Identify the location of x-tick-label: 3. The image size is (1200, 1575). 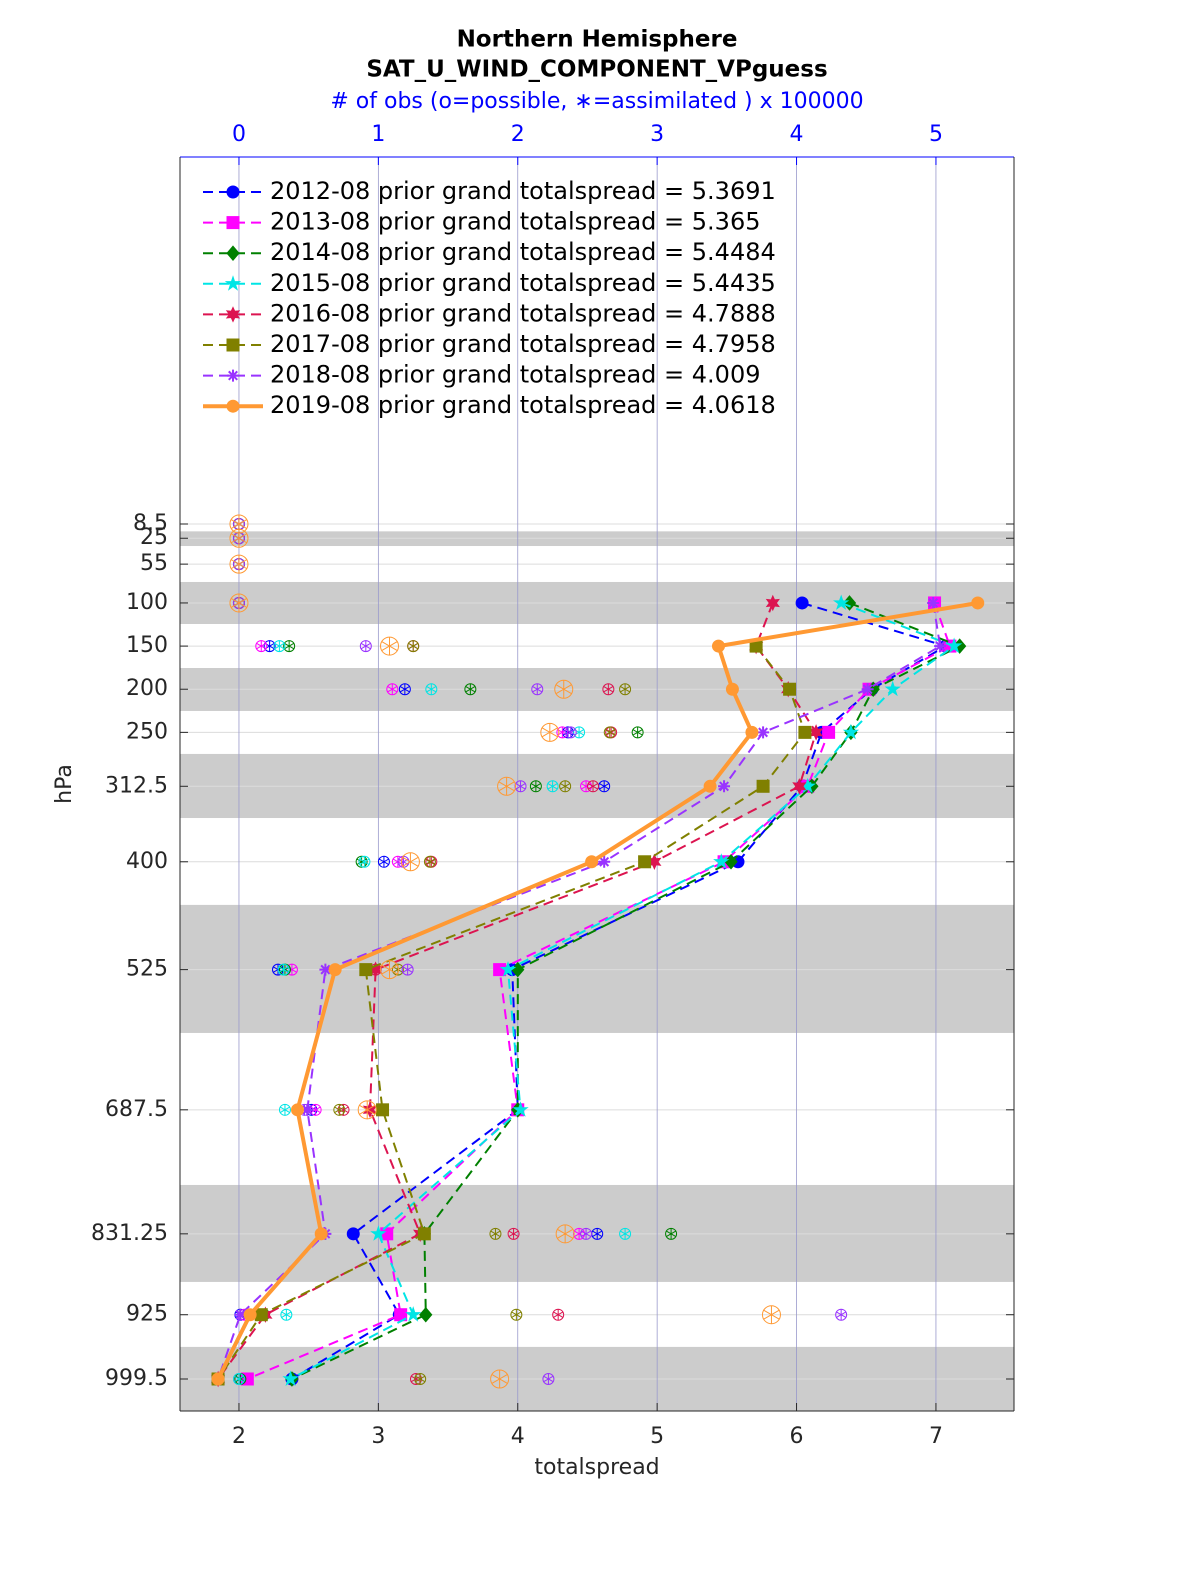
(378, 1436).